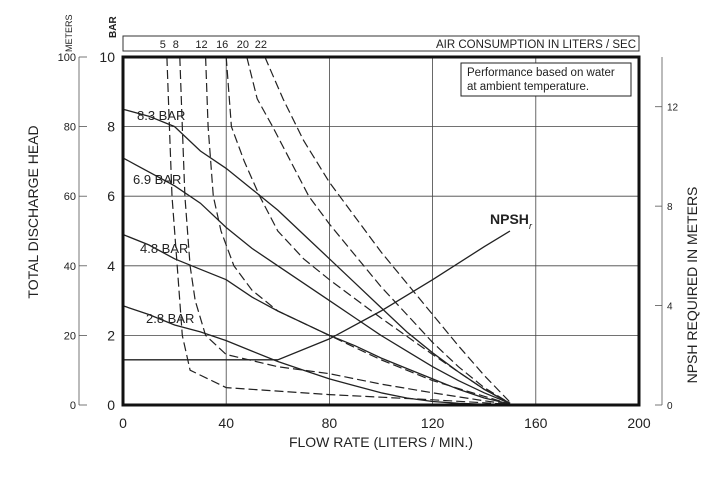  What do you see at coordinates (70, 128) in the screenshot?
I see `meters-tick-label: 80` at bounding box center [70, 128].